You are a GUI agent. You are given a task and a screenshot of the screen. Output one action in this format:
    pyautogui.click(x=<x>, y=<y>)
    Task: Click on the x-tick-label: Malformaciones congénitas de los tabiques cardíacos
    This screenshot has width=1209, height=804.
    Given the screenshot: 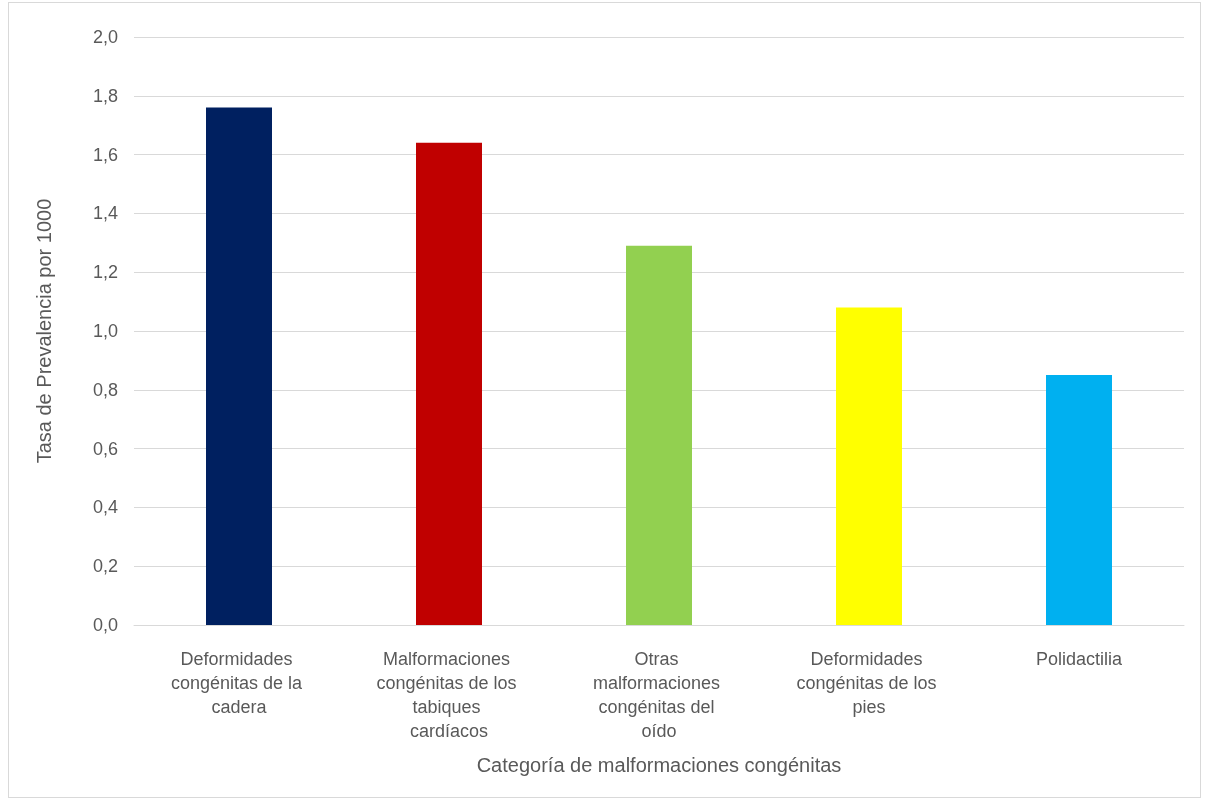 What is the action you would take?
    pyautogui.click(x=449, y=695)
    